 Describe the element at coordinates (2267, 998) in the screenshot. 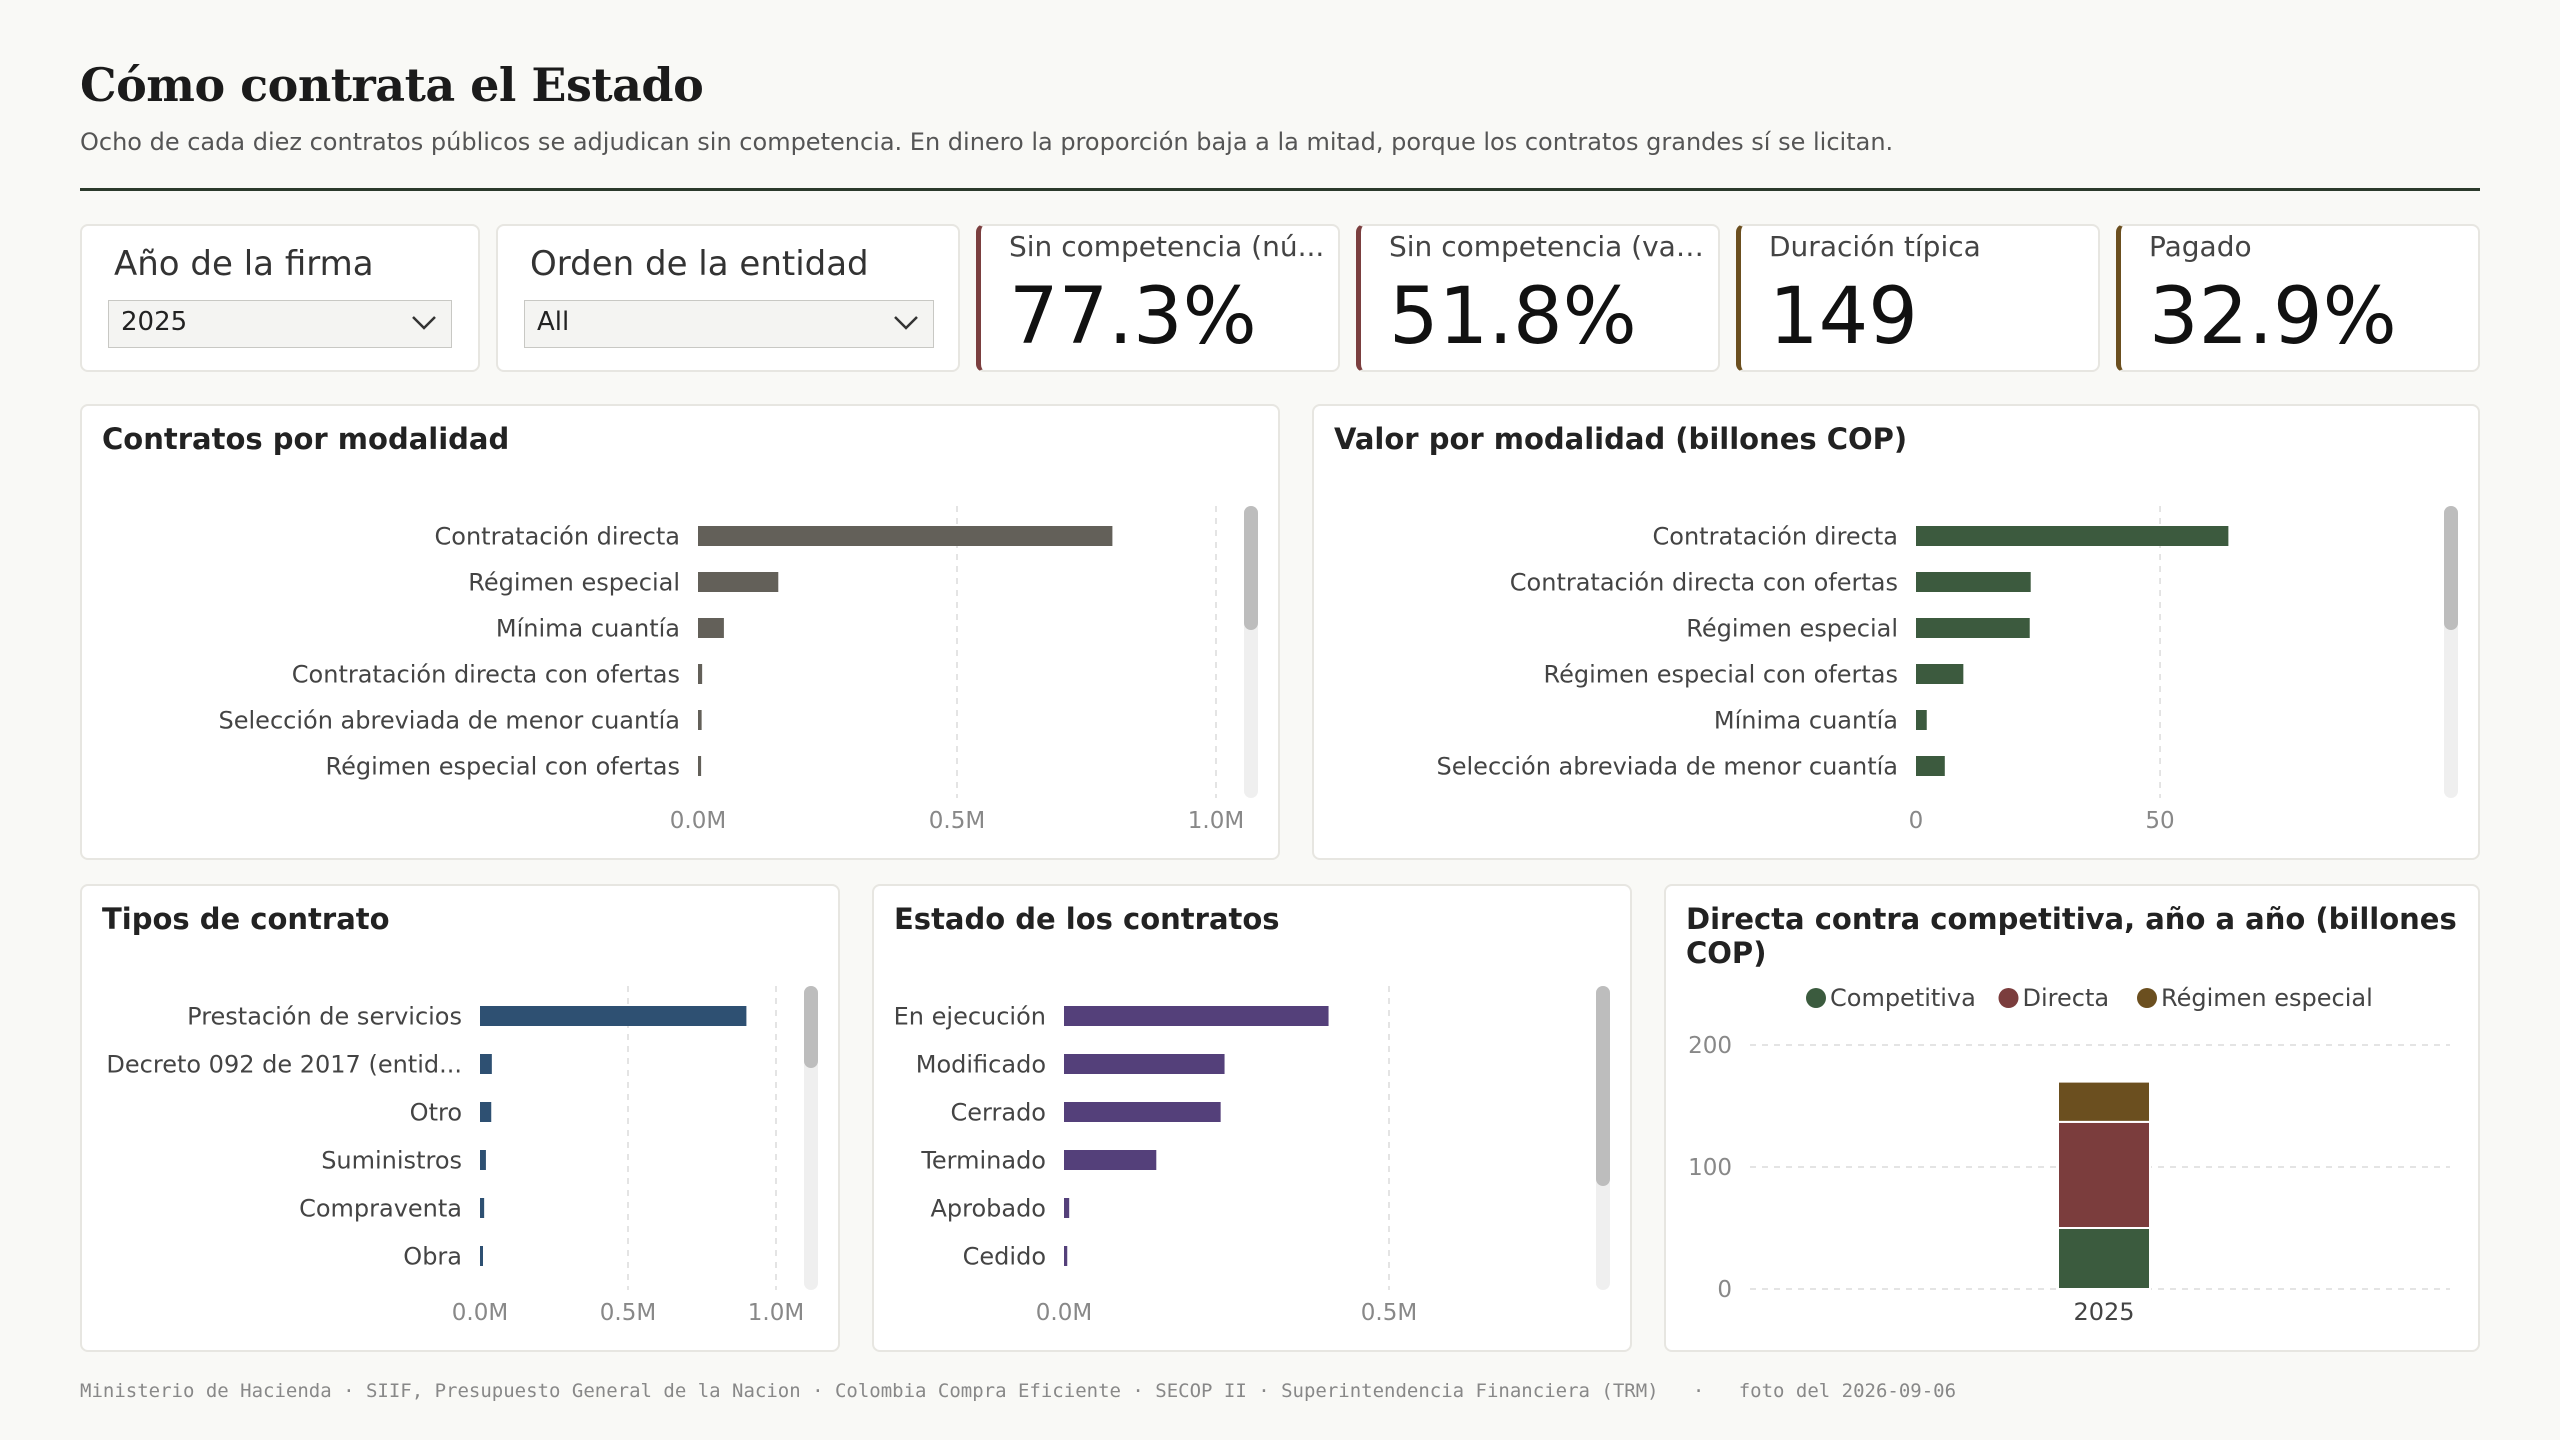

I see `legend-label: Régimen especial` at that location.